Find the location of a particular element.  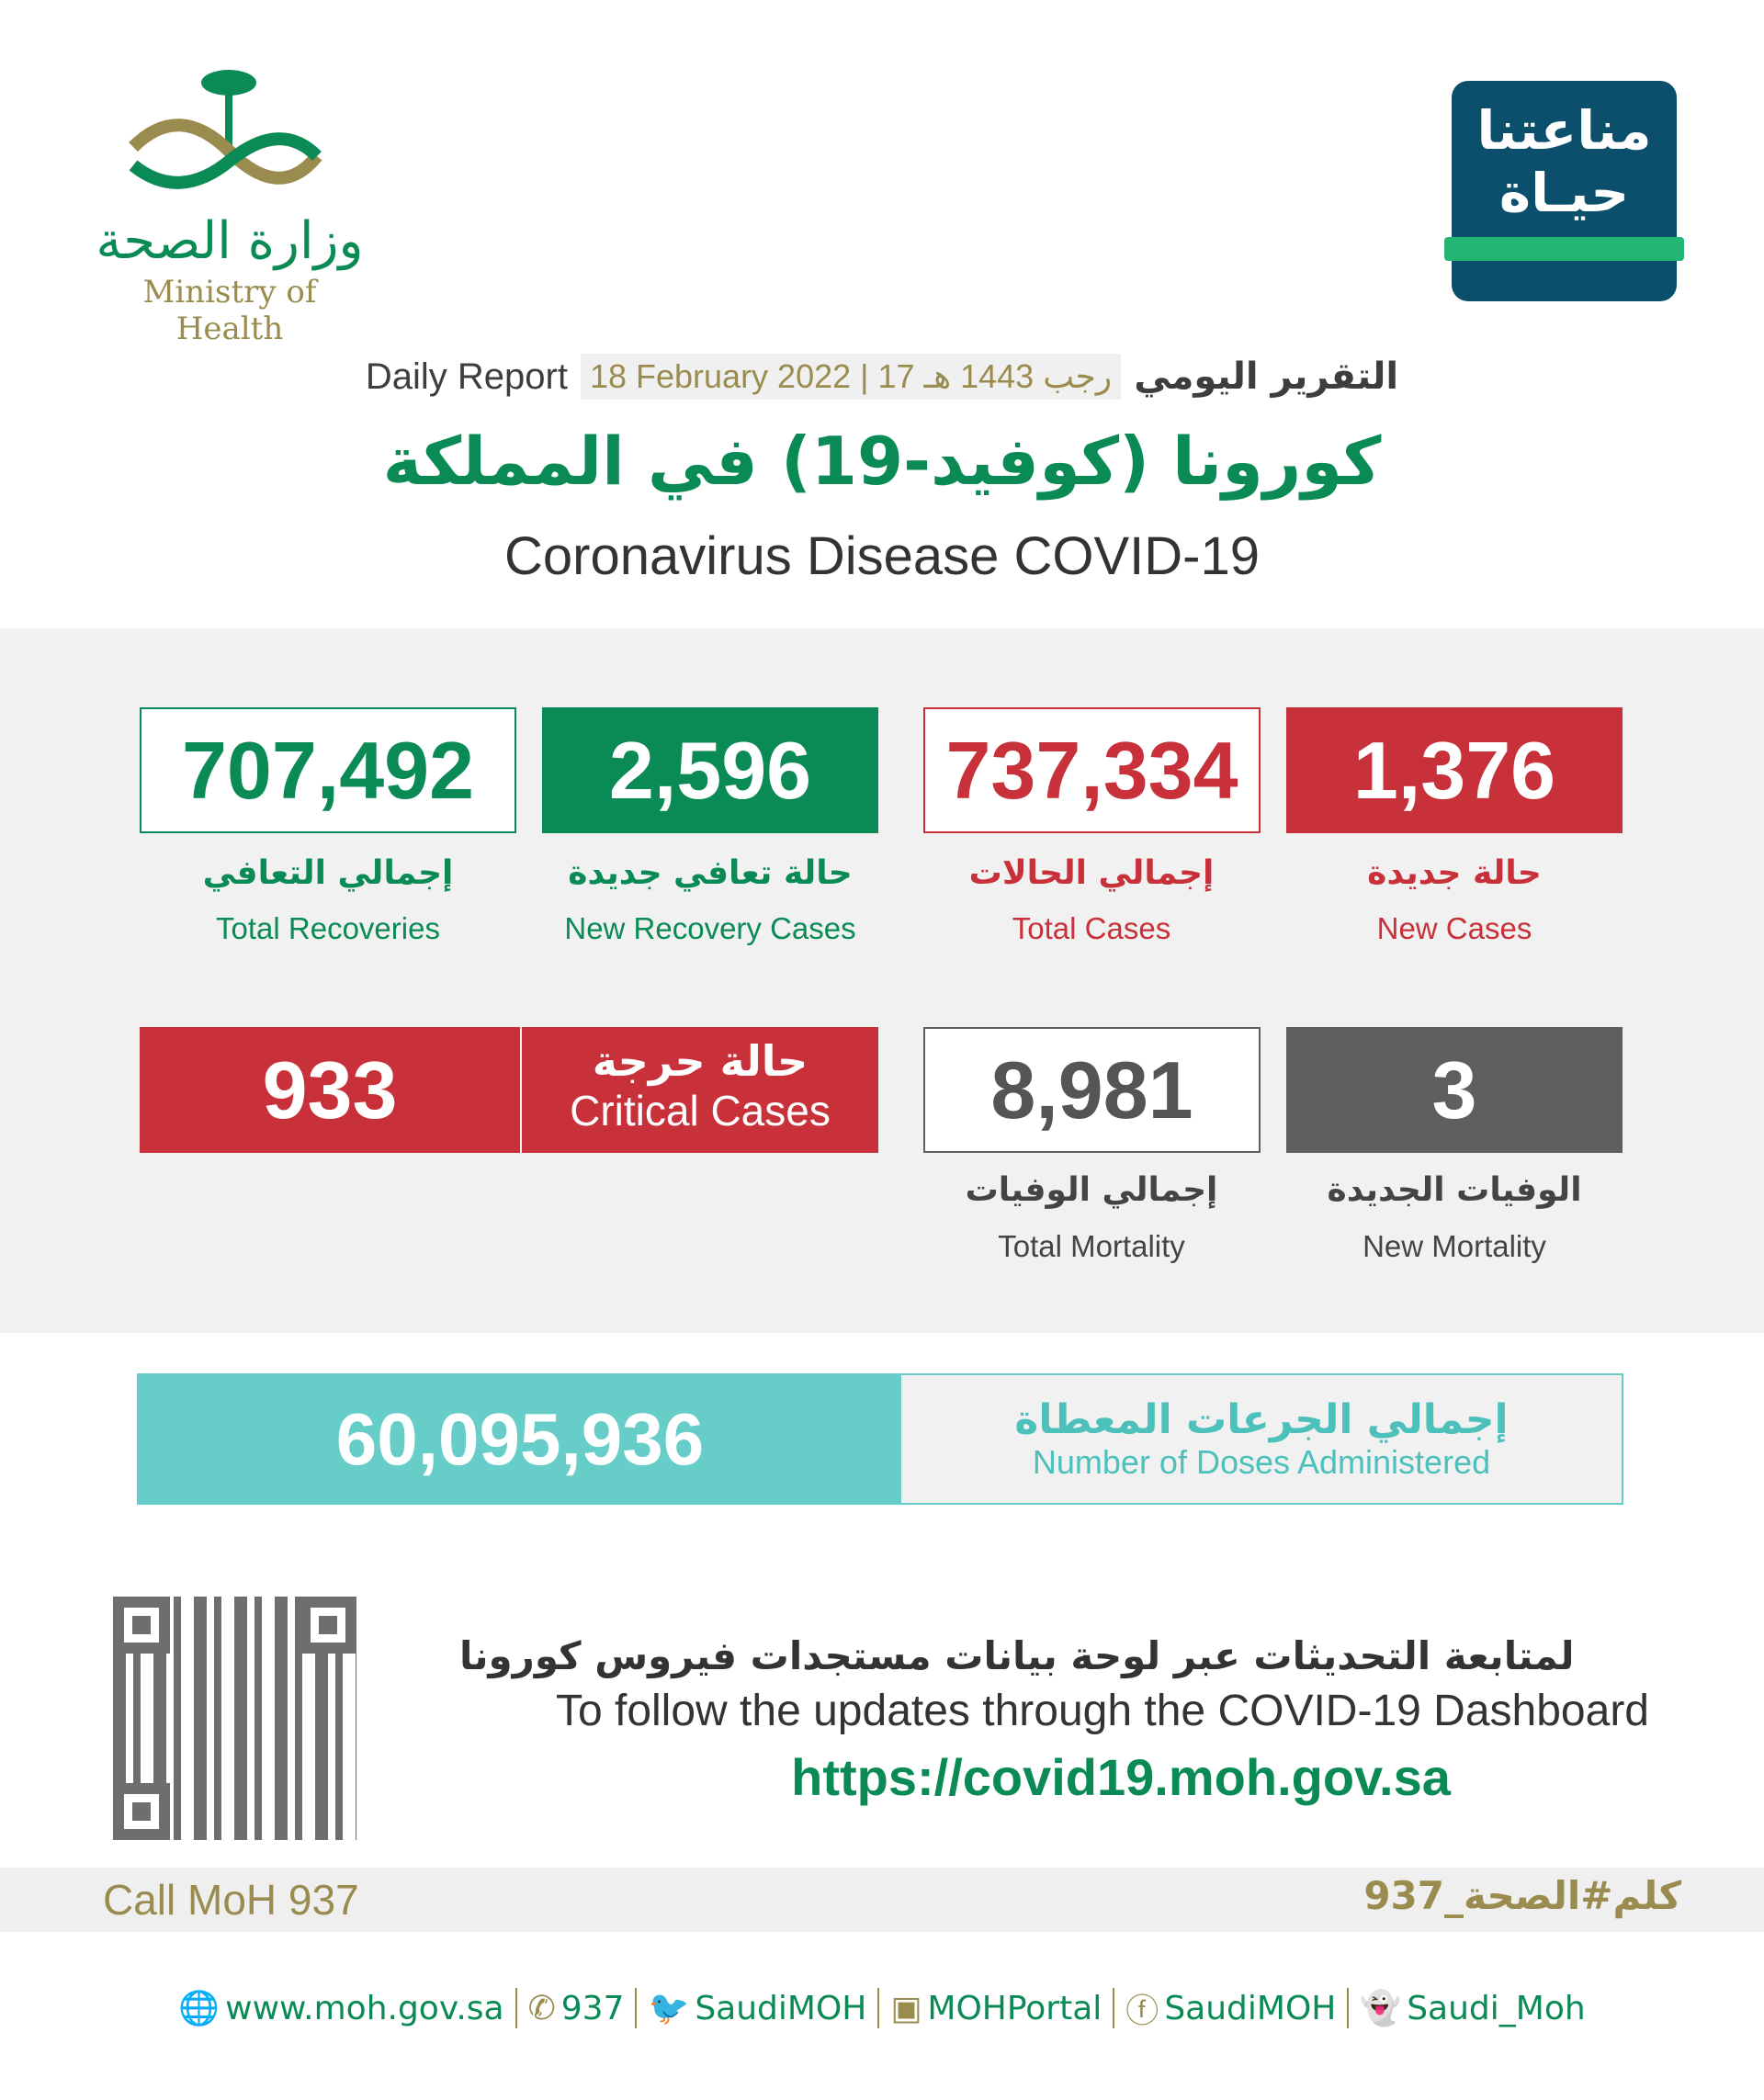

new-recoveries-label-en: New Recovery Cases is located at coordinates (710, 928).